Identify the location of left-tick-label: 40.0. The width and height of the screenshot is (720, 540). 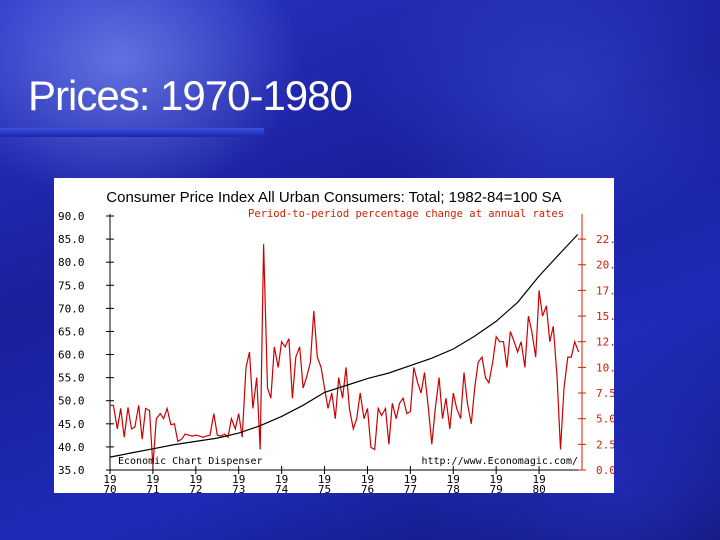
(71, 447).